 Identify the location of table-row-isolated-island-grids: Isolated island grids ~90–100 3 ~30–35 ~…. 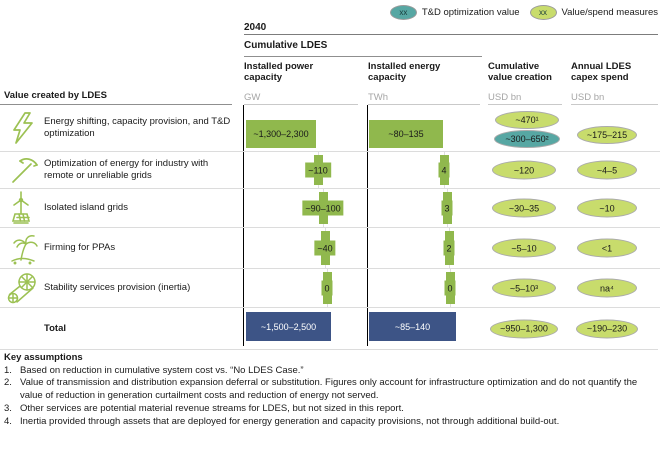
(330, 208).